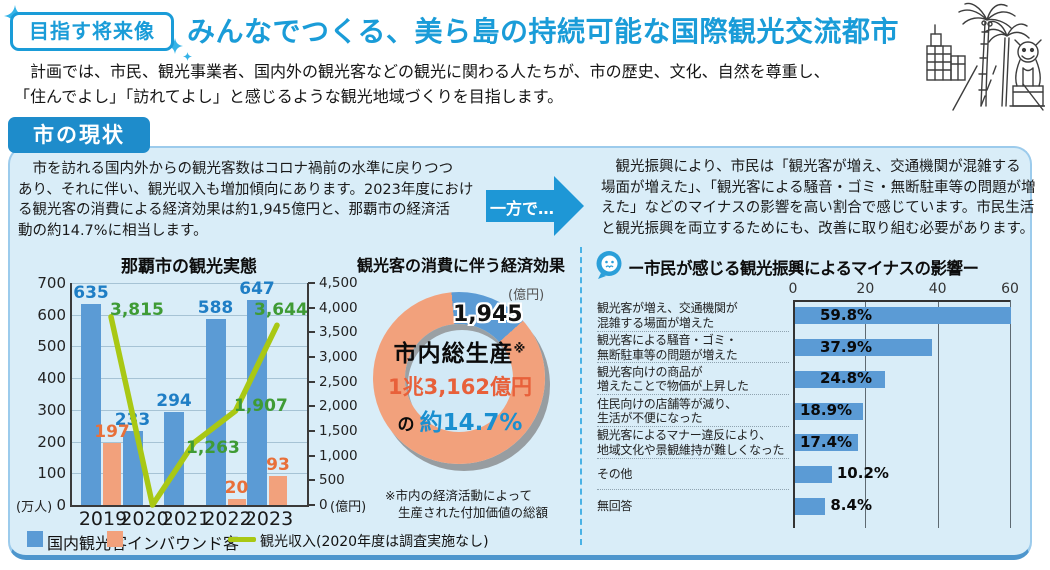 This screenshot has width=1050, height=570. What do you see at coordinates (473, 512) in the screenshot?
I see `footnote-line: 生産された付加価値の総額` at bounding box center [473, 512].